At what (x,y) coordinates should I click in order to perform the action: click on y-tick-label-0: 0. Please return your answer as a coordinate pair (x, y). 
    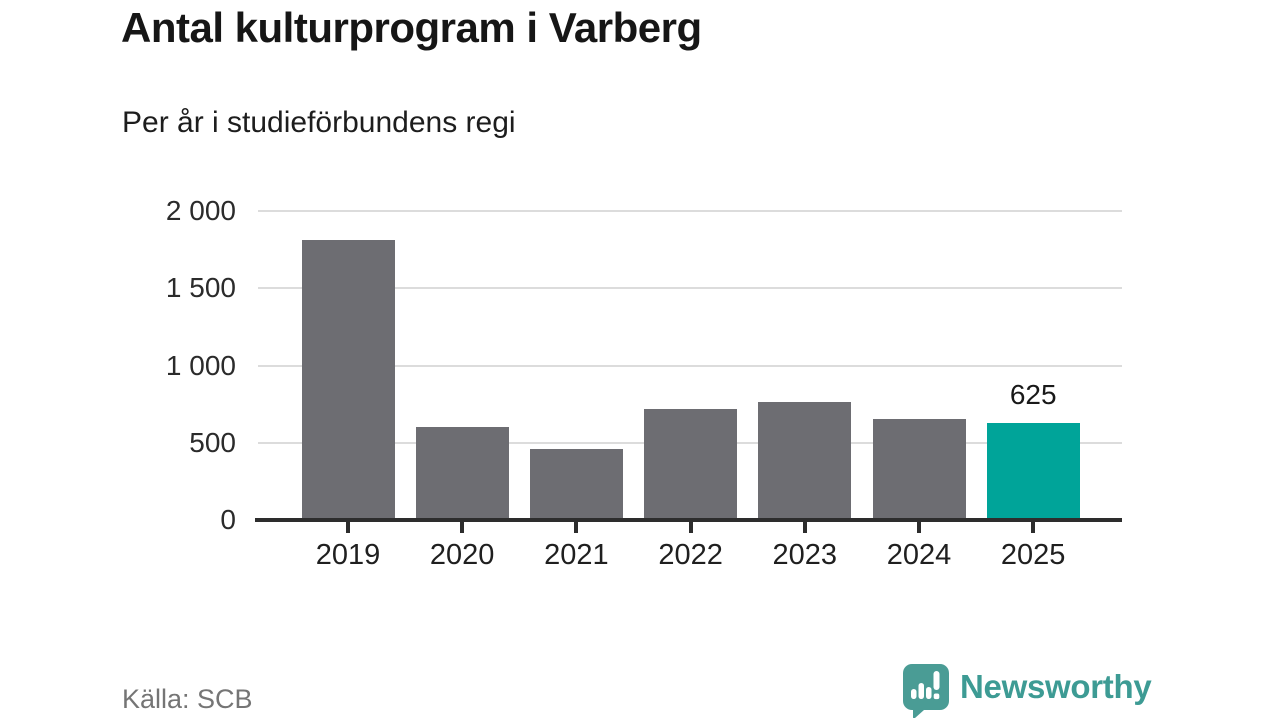
    Looking at the image, I should click on (228, 519).